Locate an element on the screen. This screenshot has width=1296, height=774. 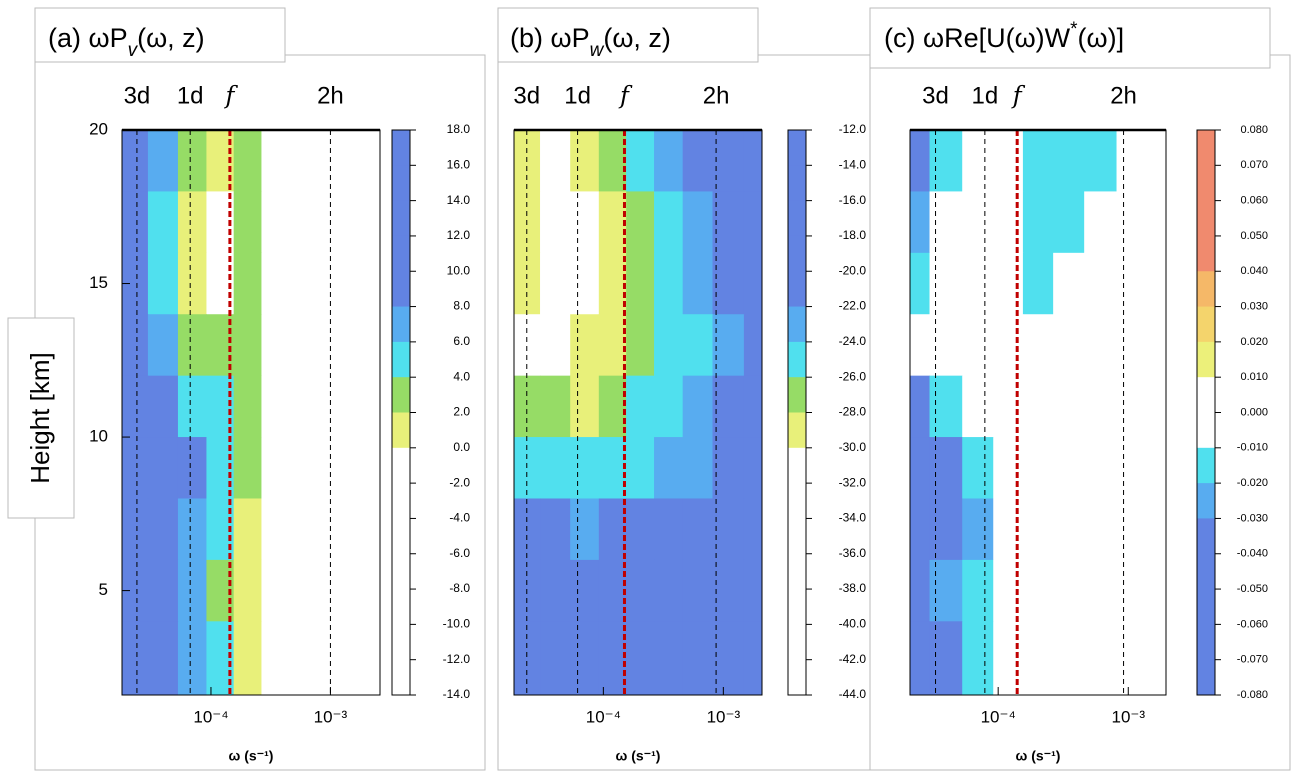
colorbar-label: 10.0 is located at coordinates (459, 270).